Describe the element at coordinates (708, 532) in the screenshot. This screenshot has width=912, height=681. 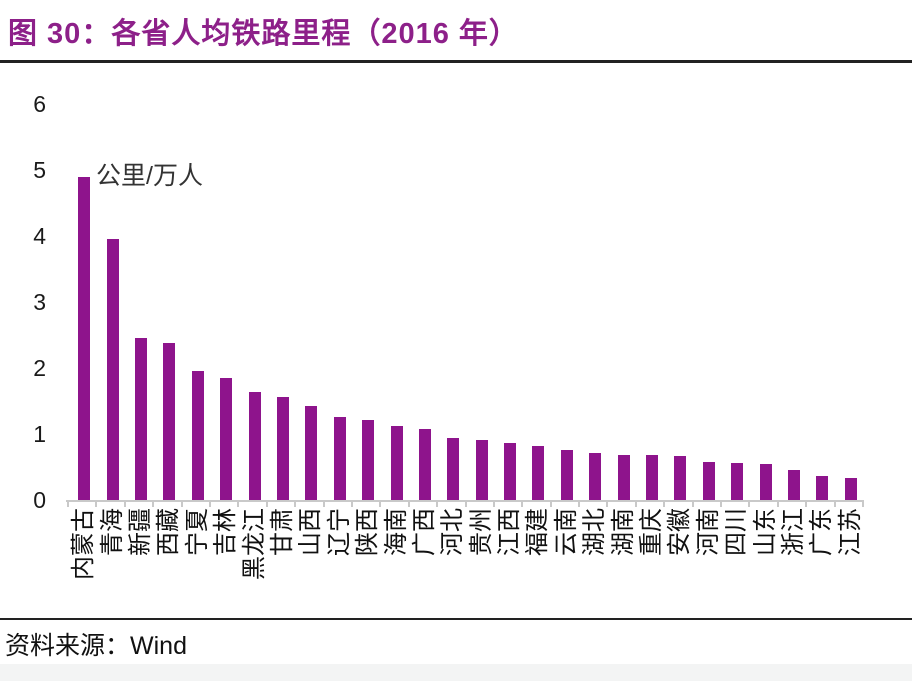
I see `x-category-label: 河南` at that location.